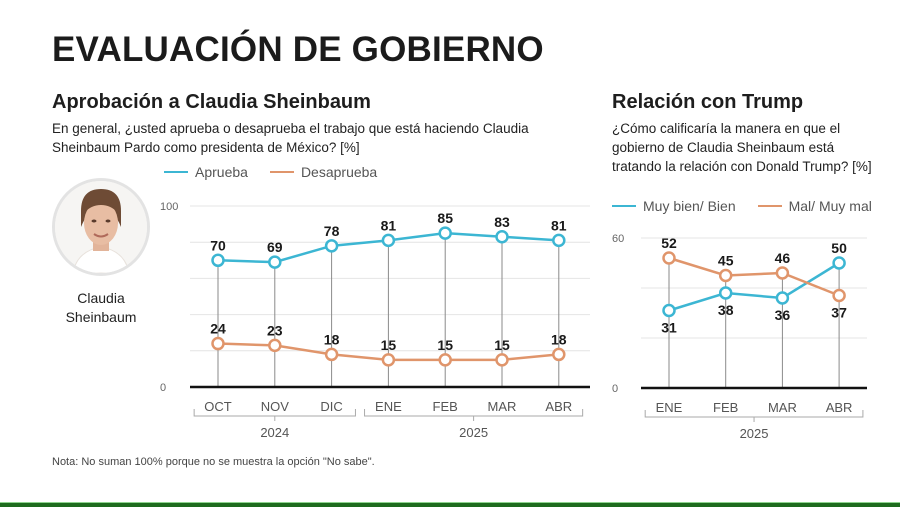 This screenshot has width=900, height=507. I want to click on approval-xtick-label: ENE, so click(388, 406).